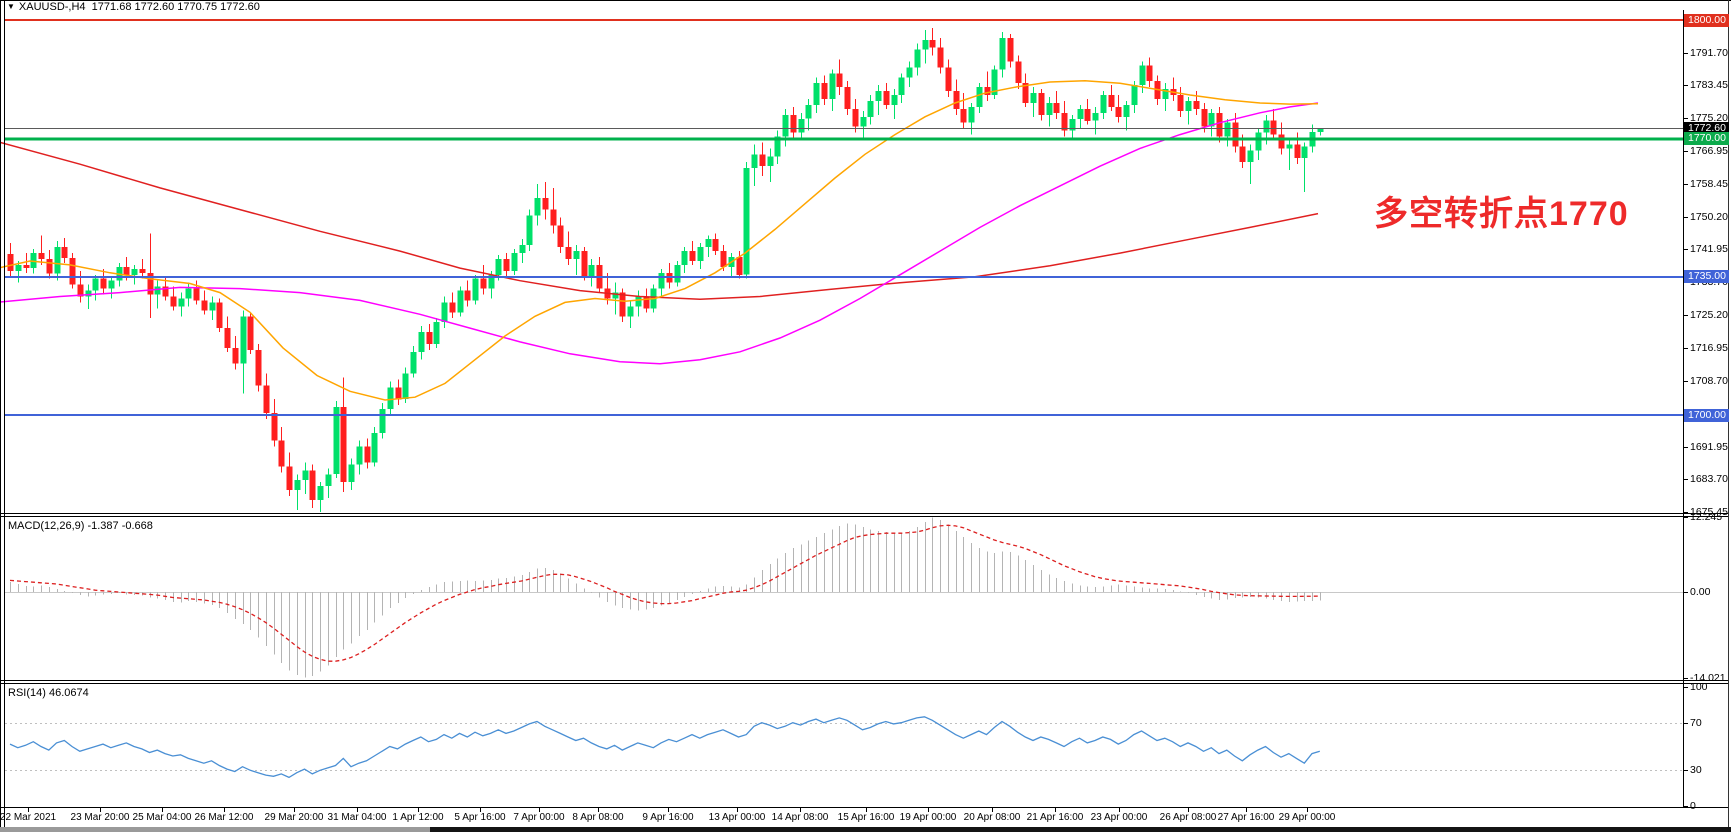 The image size is (1731, 832). What do you see at coordinates (1709, 447) in the screenshot?
I see `price-tick-label: 1691.95` at bounding box center [1709, 447].